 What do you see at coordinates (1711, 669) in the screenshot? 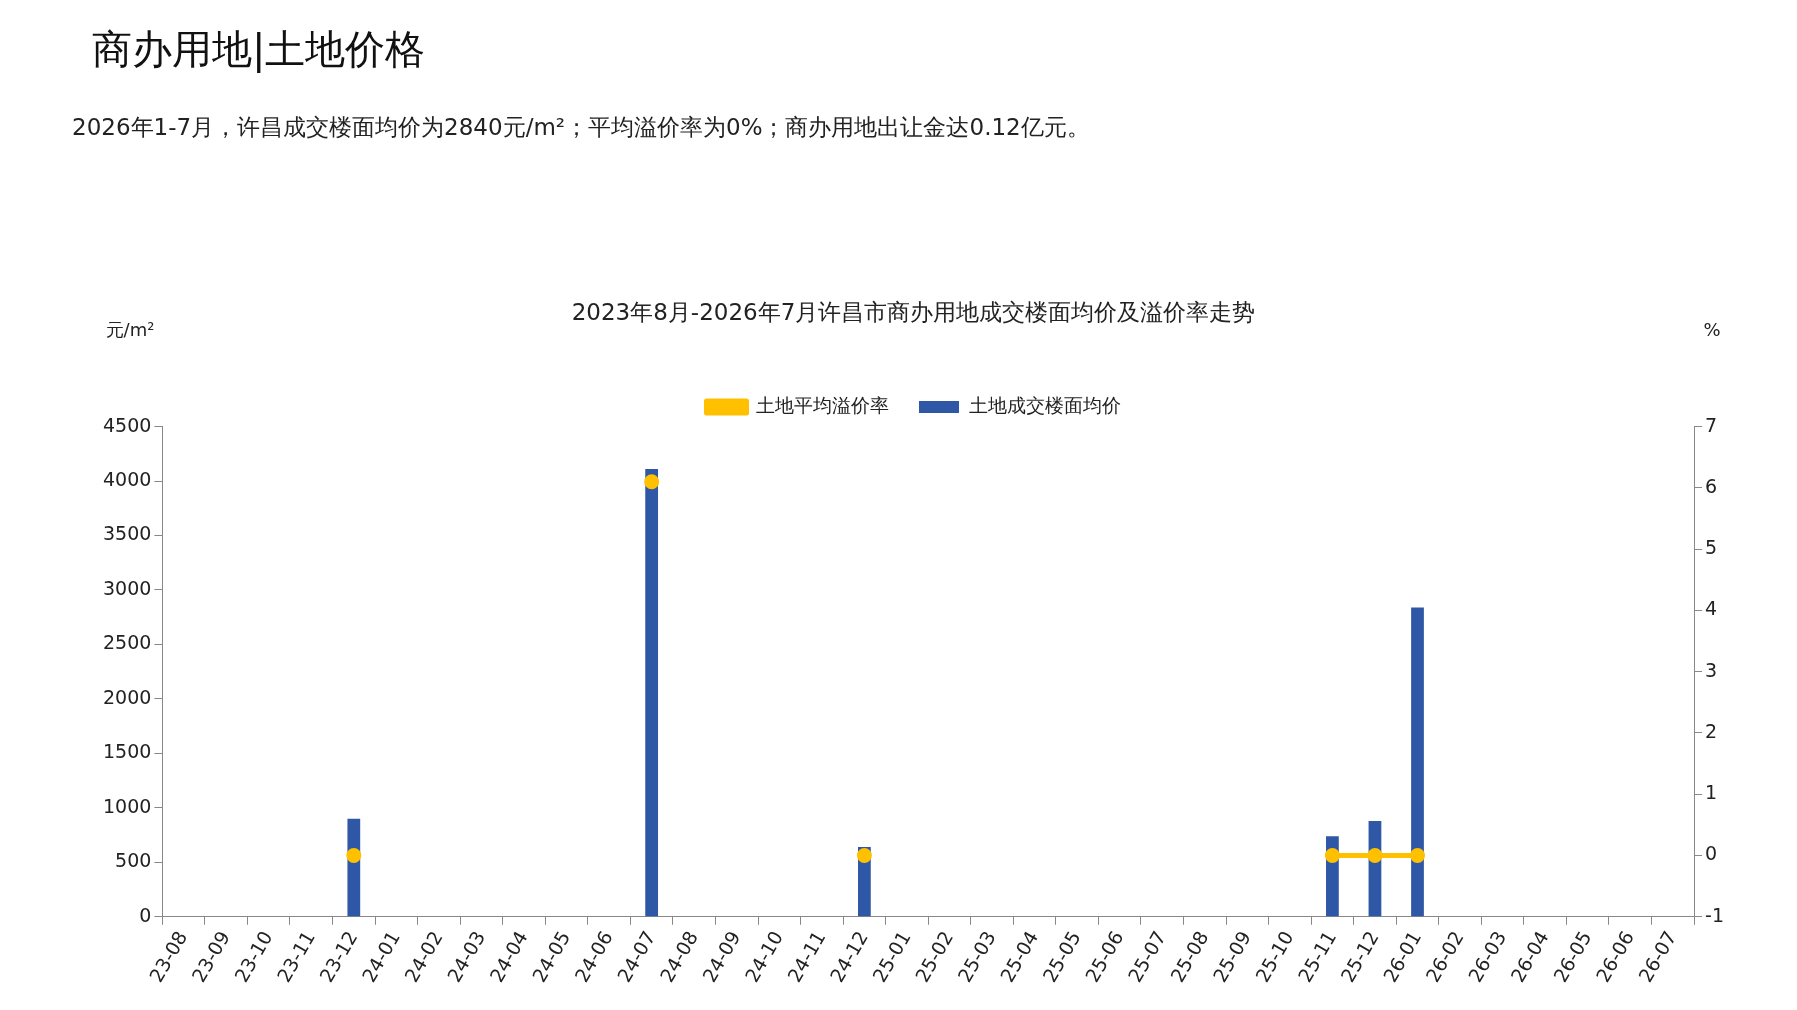
I see `y2-tick-label: 3` at bounding box center [1711, 669].